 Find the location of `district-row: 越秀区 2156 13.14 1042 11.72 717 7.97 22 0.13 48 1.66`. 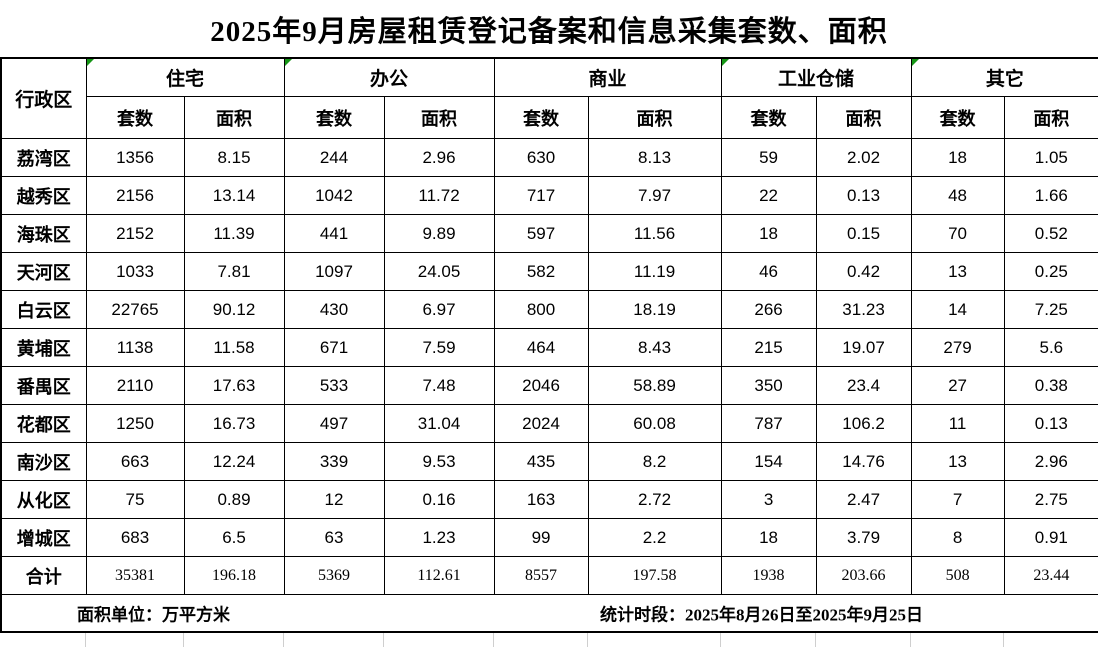

district-row: 越秀区 2156 13.14 1042 11.72 717 7.97 22 0.13 48 1.66 is located at coordinates (549, 195).